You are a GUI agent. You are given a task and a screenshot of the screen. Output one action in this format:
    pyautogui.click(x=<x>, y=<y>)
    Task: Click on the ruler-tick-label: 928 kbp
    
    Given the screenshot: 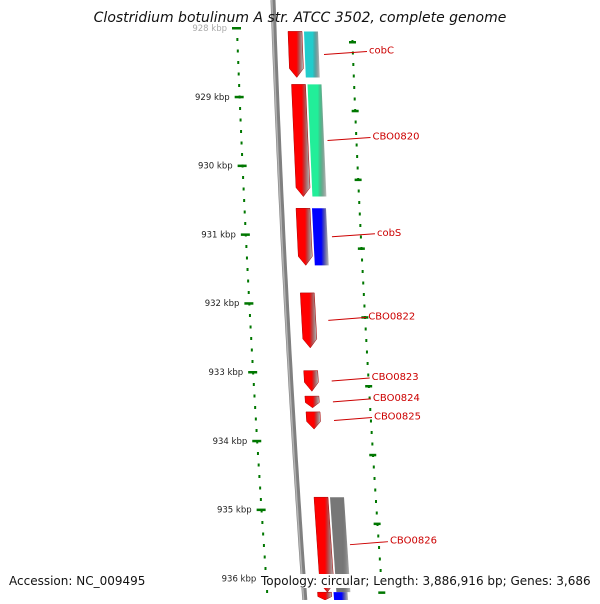 What is the action you would take?
    pyautogui.click(x=209, y=29)
    